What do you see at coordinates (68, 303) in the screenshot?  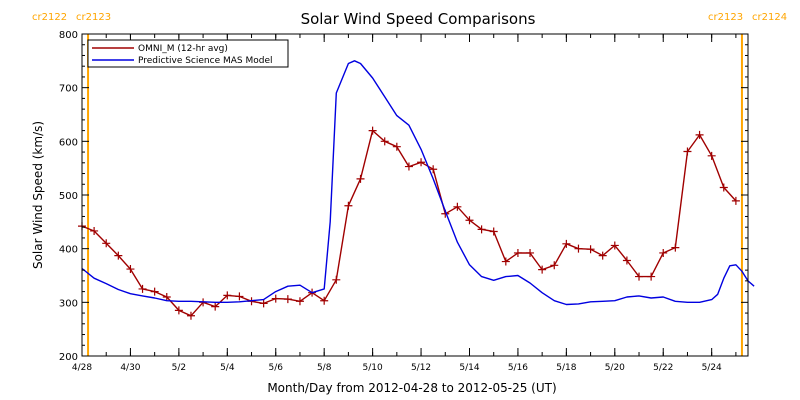 I see `y-tick-label: 300` at bounding box center [68, 303].